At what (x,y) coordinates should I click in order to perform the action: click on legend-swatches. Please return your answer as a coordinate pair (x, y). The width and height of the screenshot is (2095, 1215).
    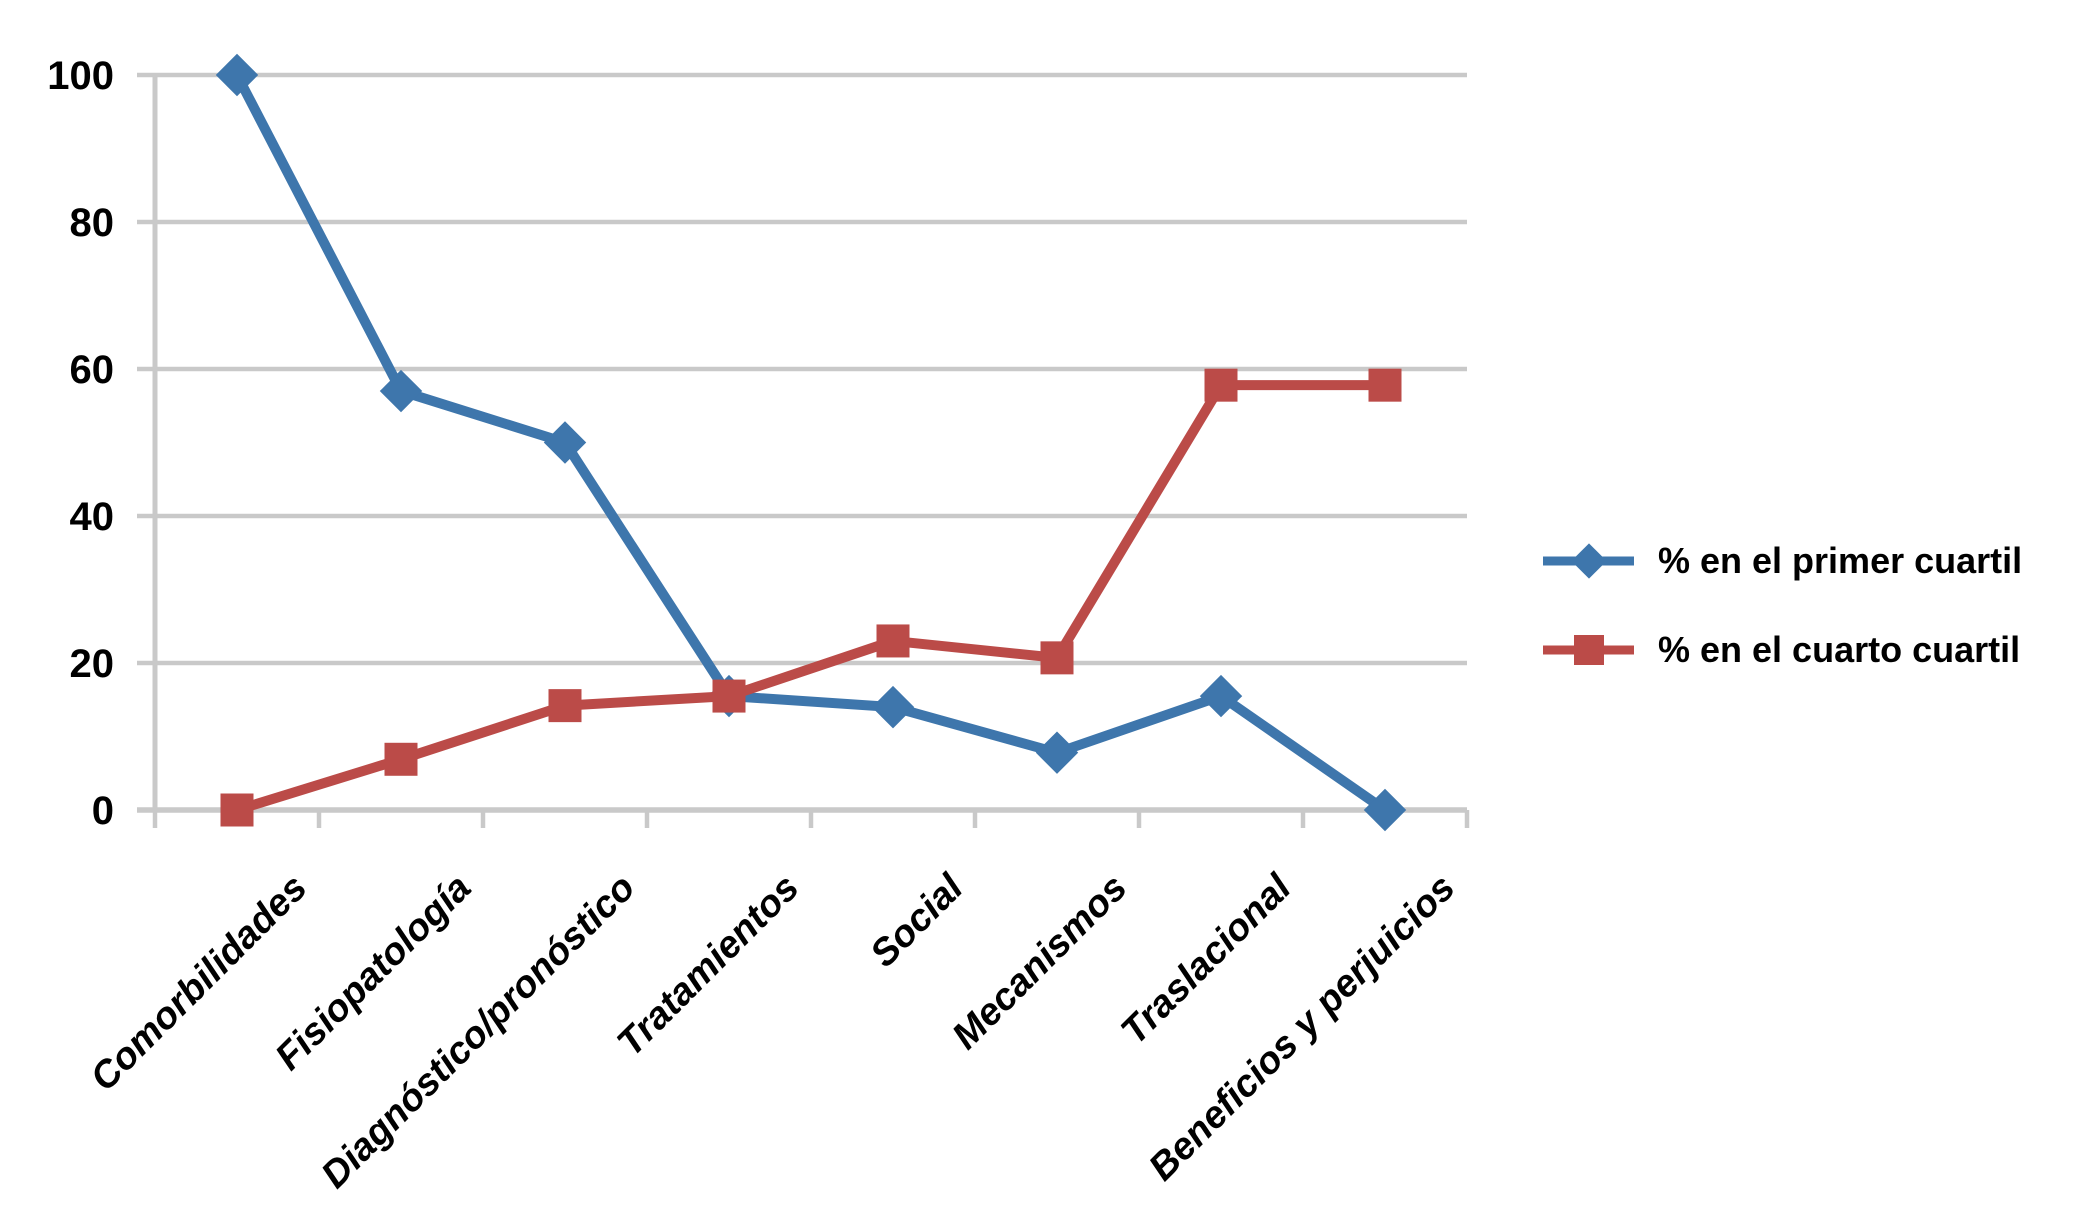
    Looking at the image, I should click on (1588, 604).